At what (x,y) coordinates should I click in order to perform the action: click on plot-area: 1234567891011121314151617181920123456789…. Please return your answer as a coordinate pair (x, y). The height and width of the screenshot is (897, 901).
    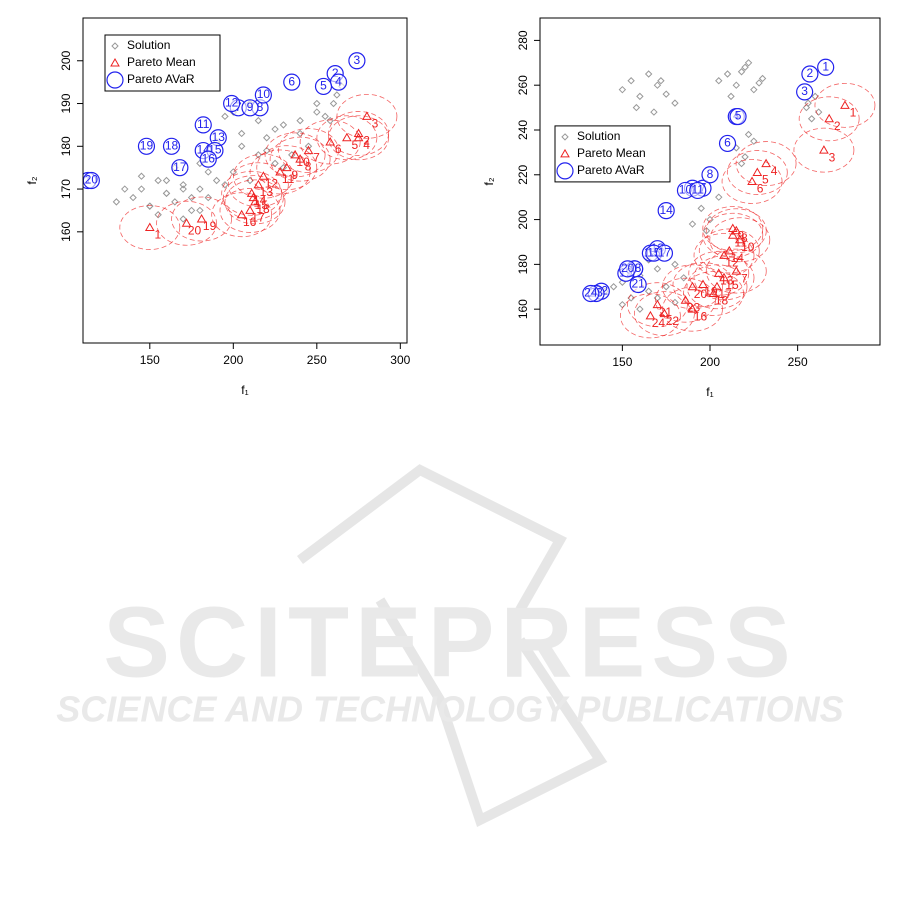
    Looking at the image, I should click on (240, 151).